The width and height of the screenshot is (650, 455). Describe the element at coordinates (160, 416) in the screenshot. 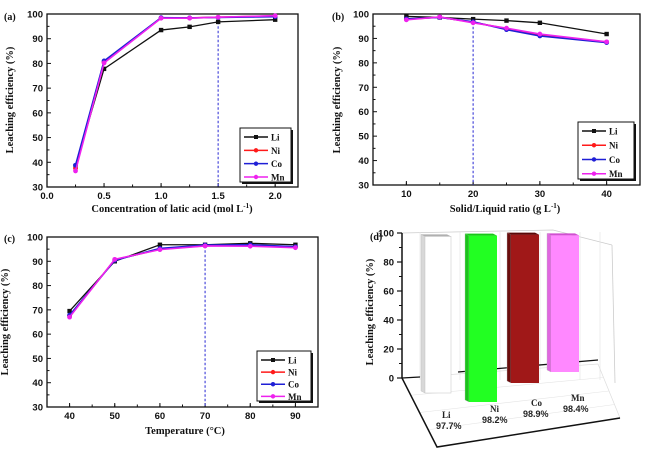

I see `x-tick-label: 60` at that location.